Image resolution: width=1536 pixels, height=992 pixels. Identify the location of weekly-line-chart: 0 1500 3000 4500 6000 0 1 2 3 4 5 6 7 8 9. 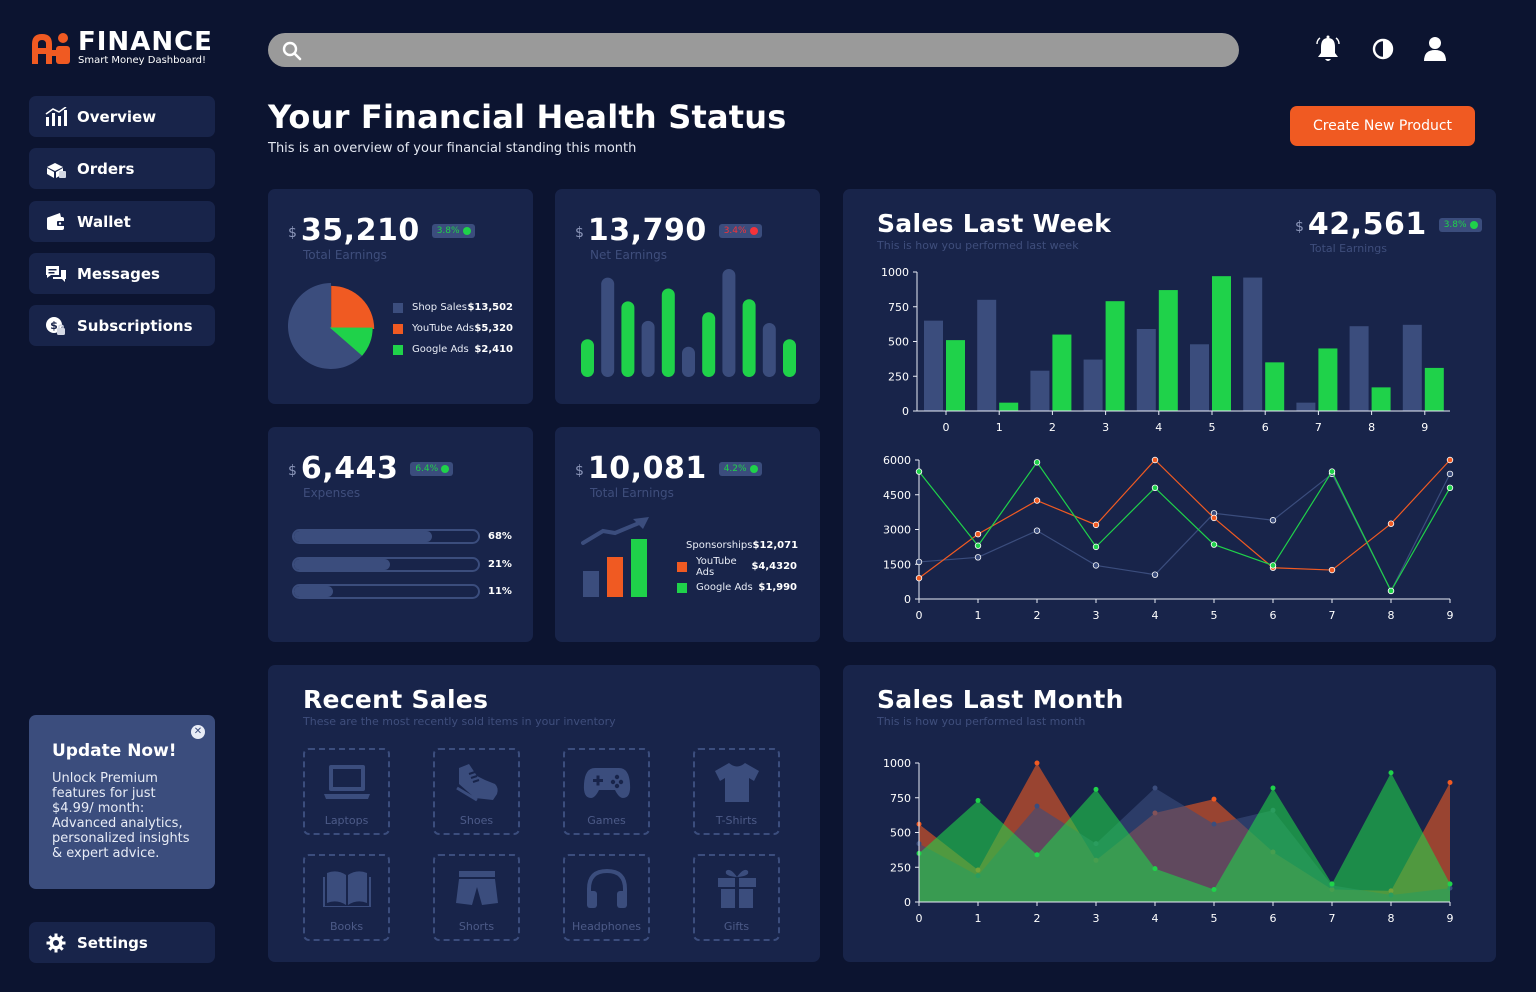
(1168, 538).